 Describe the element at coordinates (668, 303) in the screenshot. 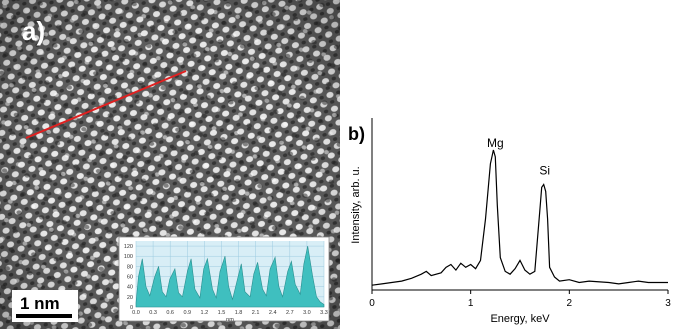

I see `x-tick-label: 3` at that location.